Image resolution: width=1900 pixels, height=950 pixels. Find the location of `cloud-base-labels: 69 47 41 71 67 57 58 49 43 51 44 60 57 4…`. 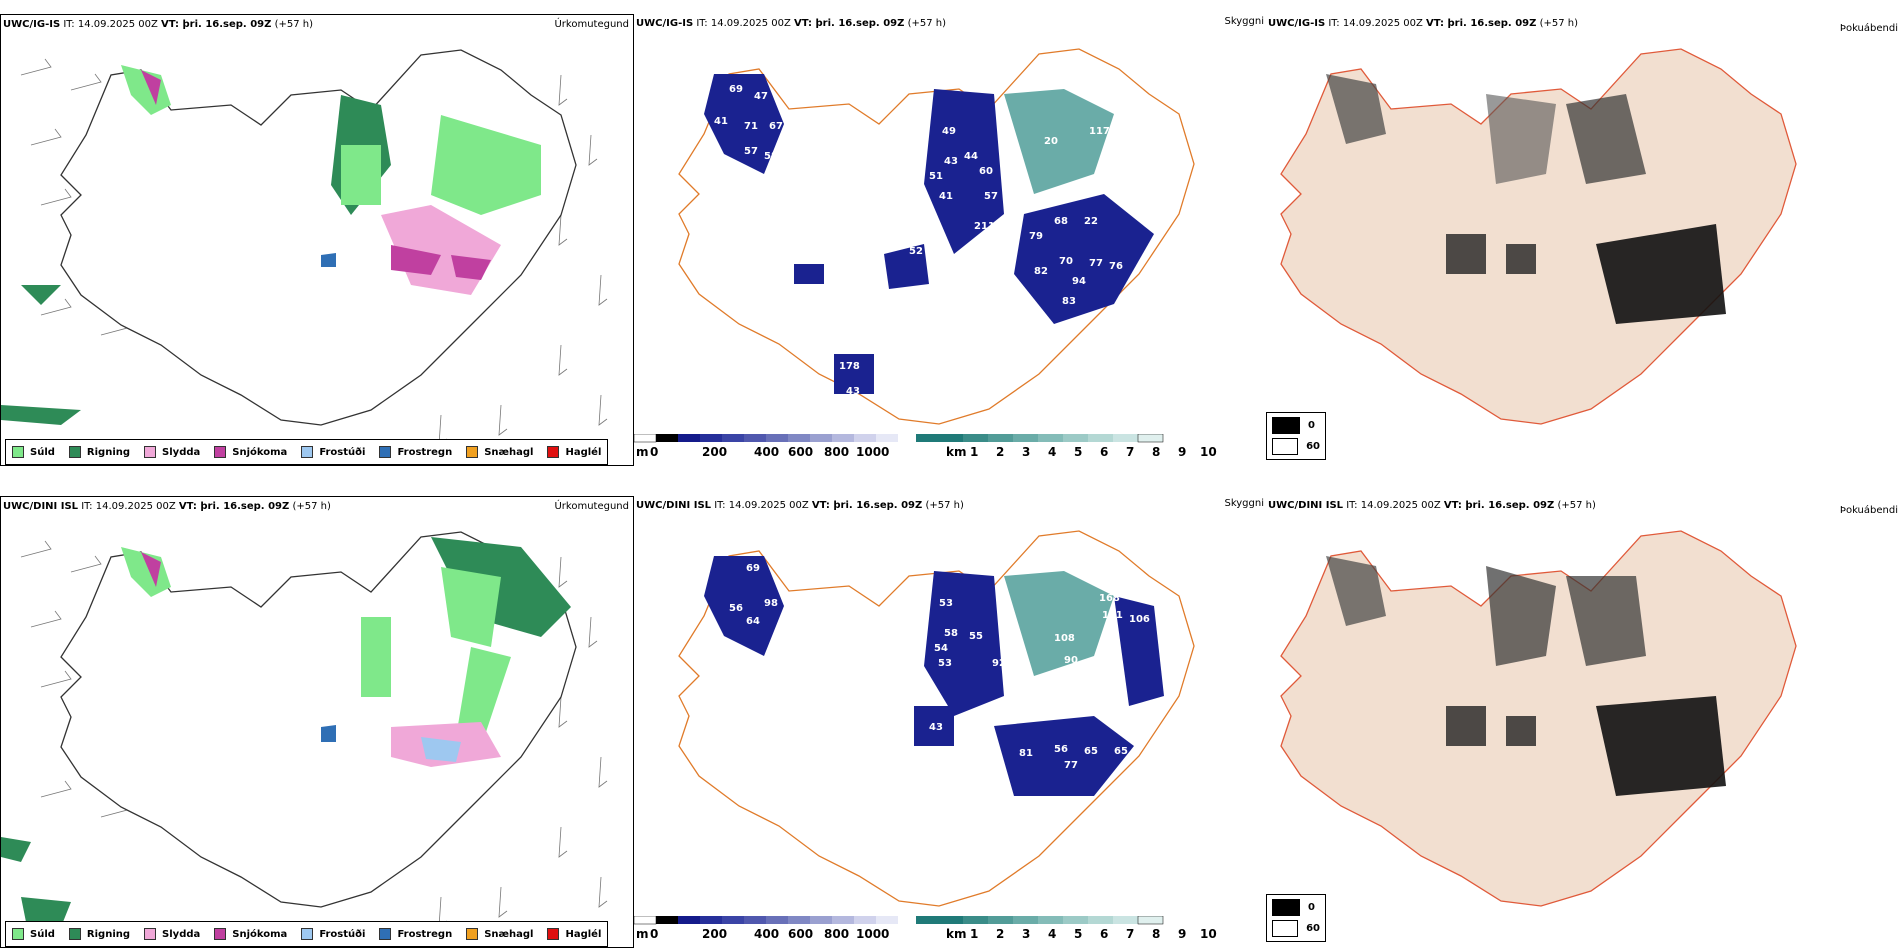

cloud-base-labels: 69 47 41 71 67 57 58 49 43 51 44 60 57 4… is located at coordinates (928, 240).